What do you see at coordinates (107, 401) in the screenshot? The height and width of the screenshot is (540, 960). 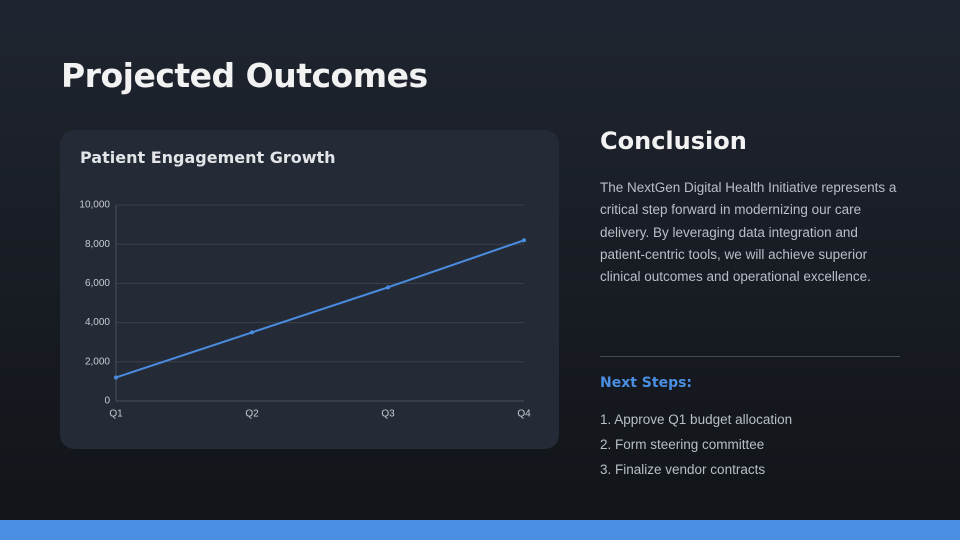 I see `y-tick-label: 0` at bounding box center [107, 401].